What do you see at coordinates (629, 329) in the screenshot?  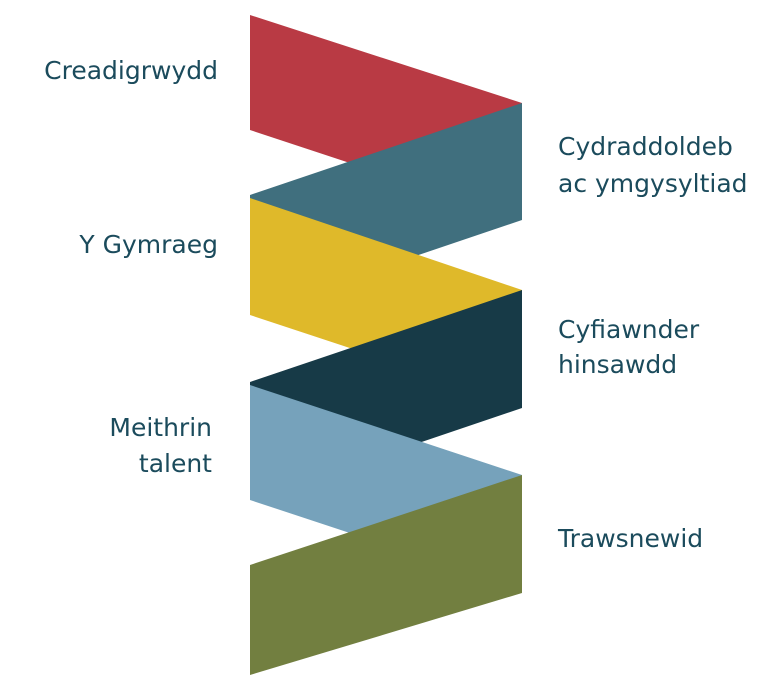 I see `label: Cyfiawnder` at bounding box center [629, 329].